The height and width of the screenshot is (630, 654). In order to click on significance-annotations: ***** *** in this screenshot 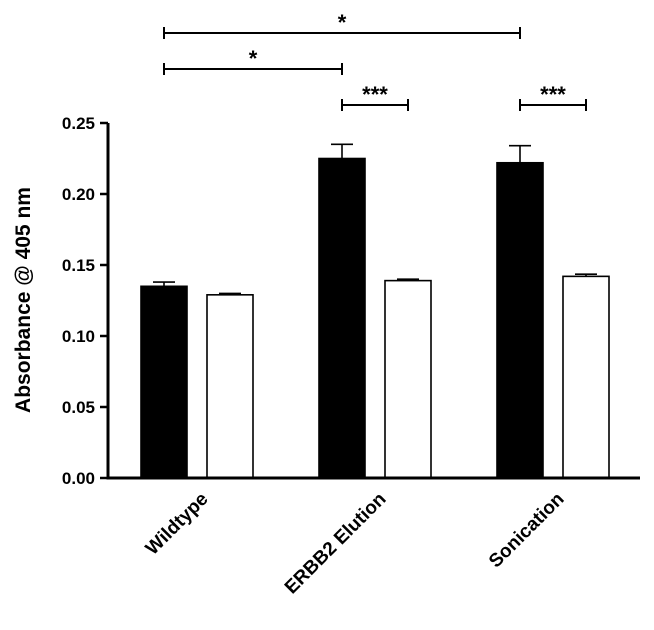, I will do `click(375, 60)`.